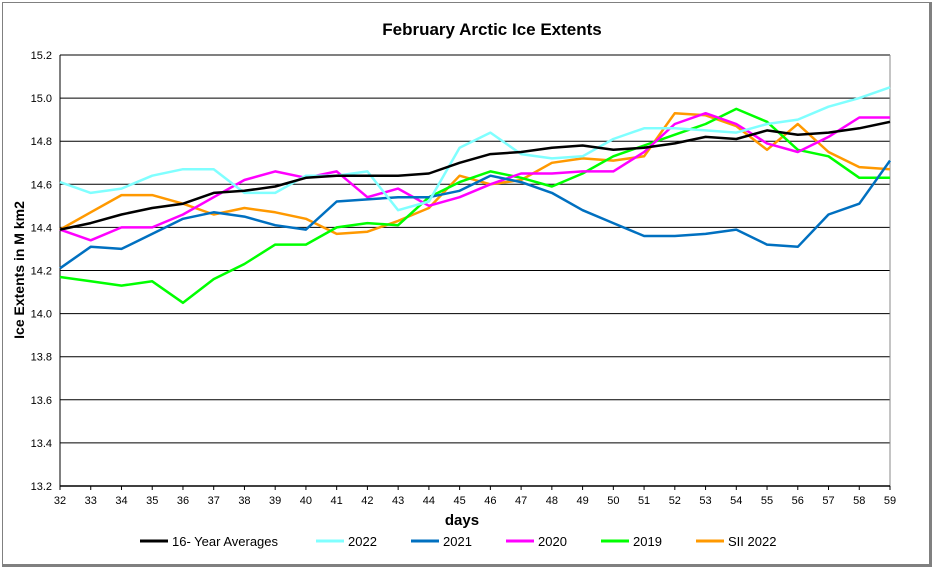 Image resolution: width=939 pixels, height=573 pixels. Describe the element at coordinates (41, 358) in the screenshot. I see `y-tick-label: 13.8` at that location.